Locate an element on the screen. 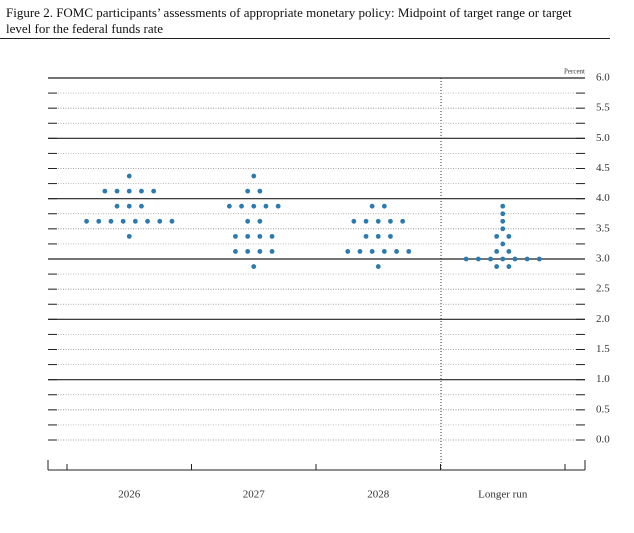 Image resolution: width=634 pixels, height=533 pixels. y-tick-label: 3.5 is located at coordinates (603, 228).